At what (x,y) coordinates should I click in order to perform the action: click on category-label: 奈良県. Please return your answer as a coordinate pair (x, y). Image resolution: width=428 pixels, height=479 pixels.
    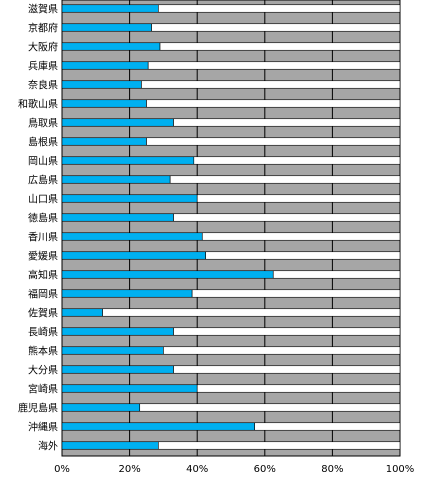
    Looking at the image, I should click on (43, 85).